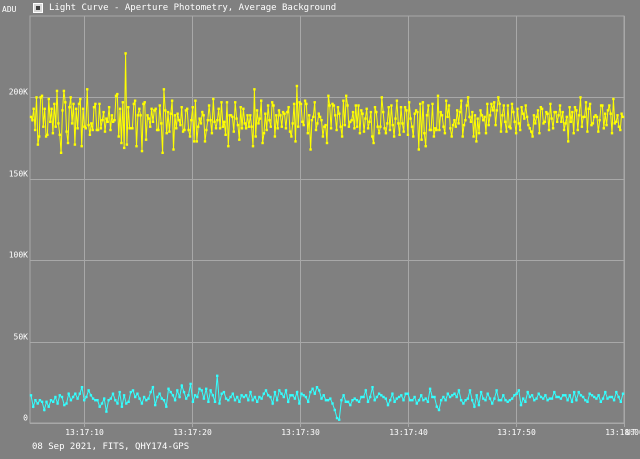  I want to click on app-icon, so click(38, 8).